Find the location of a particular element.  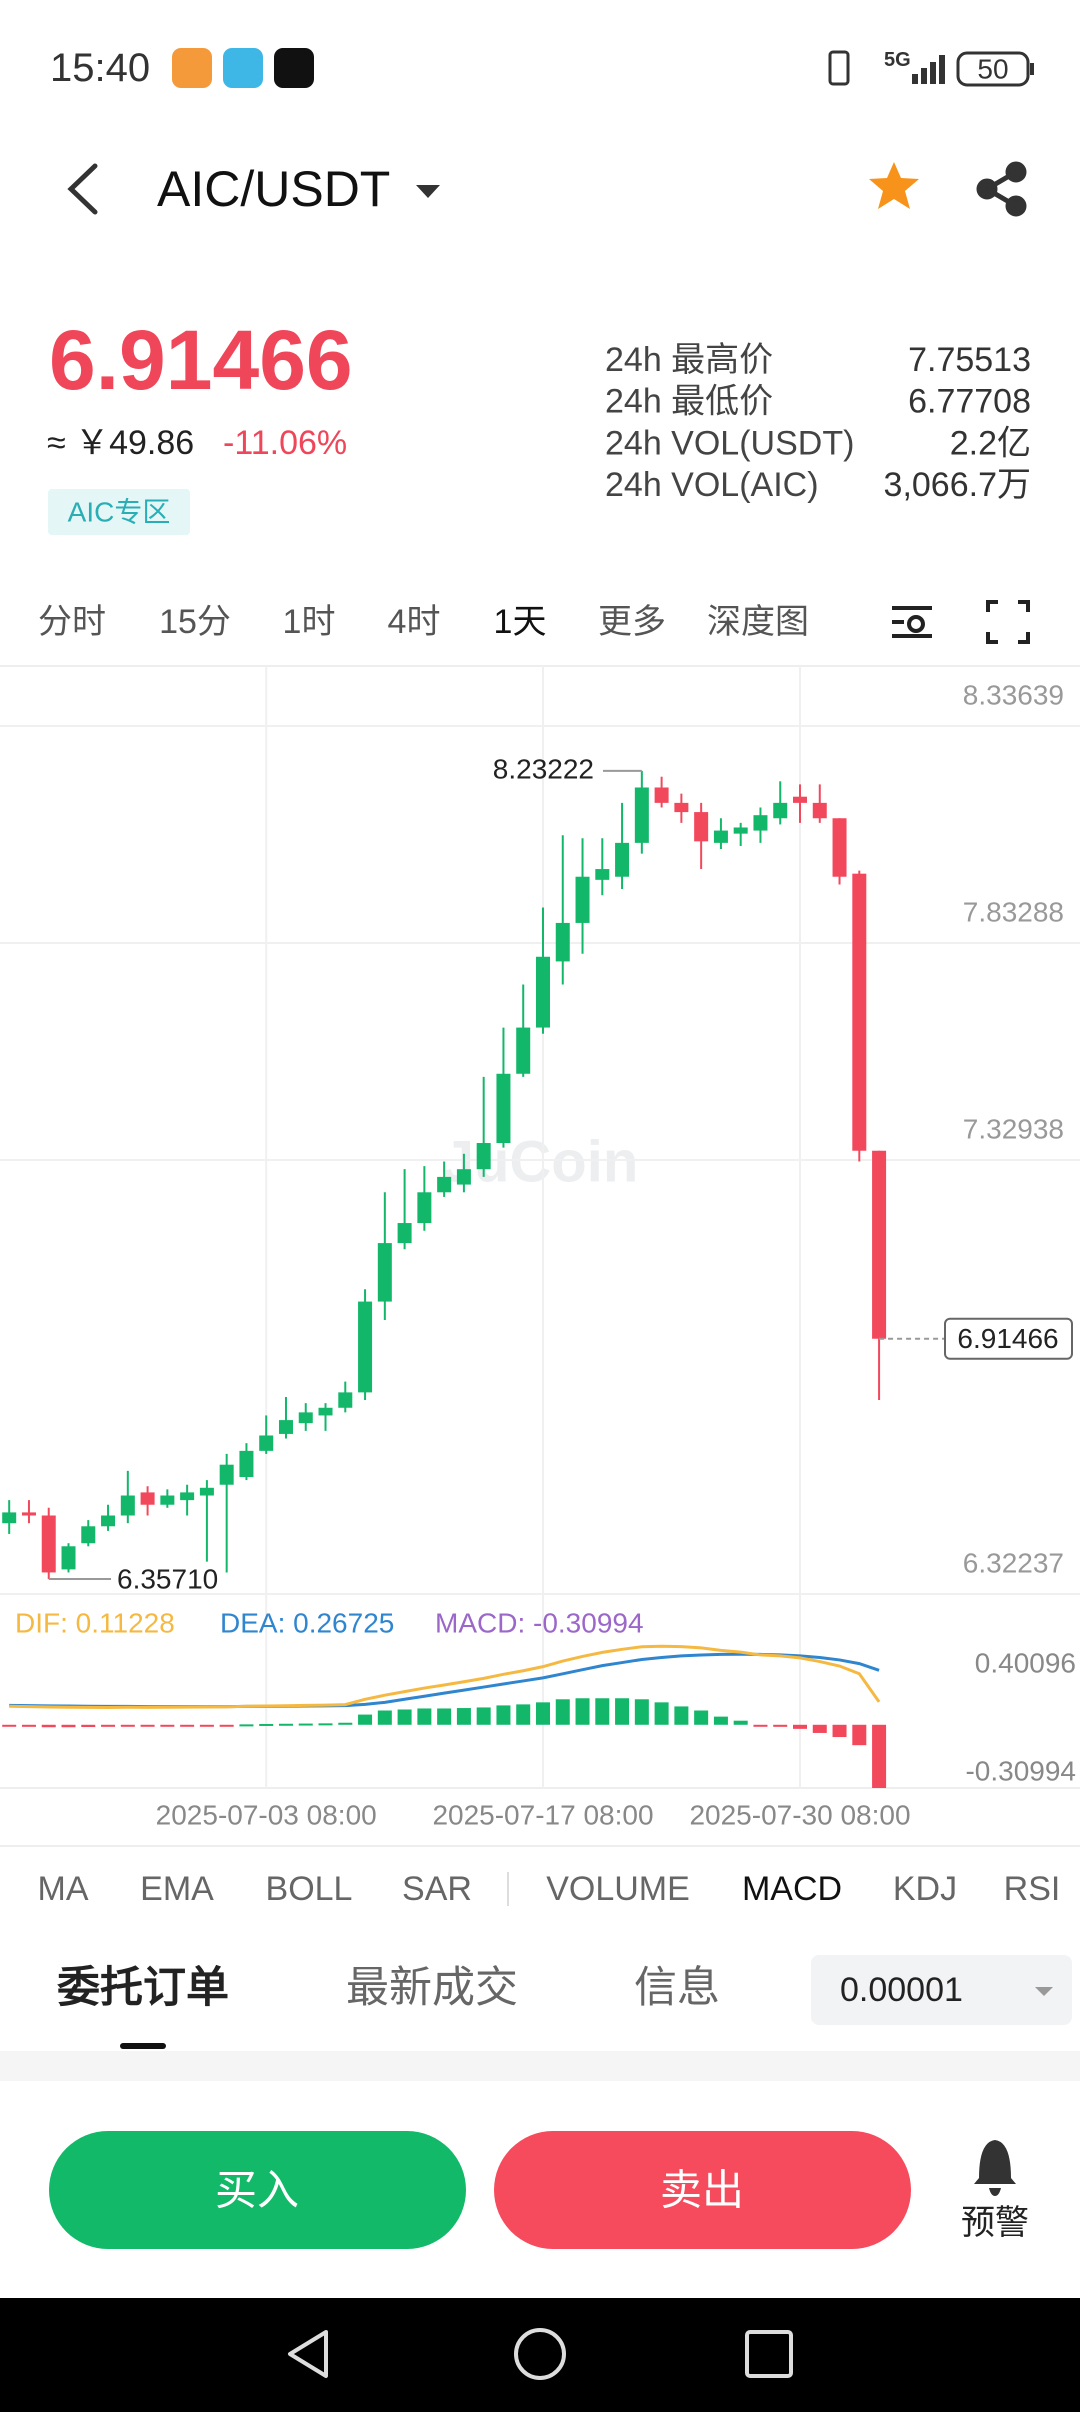

timeframe-tab: 分时 is located at coordinates (72, 622).